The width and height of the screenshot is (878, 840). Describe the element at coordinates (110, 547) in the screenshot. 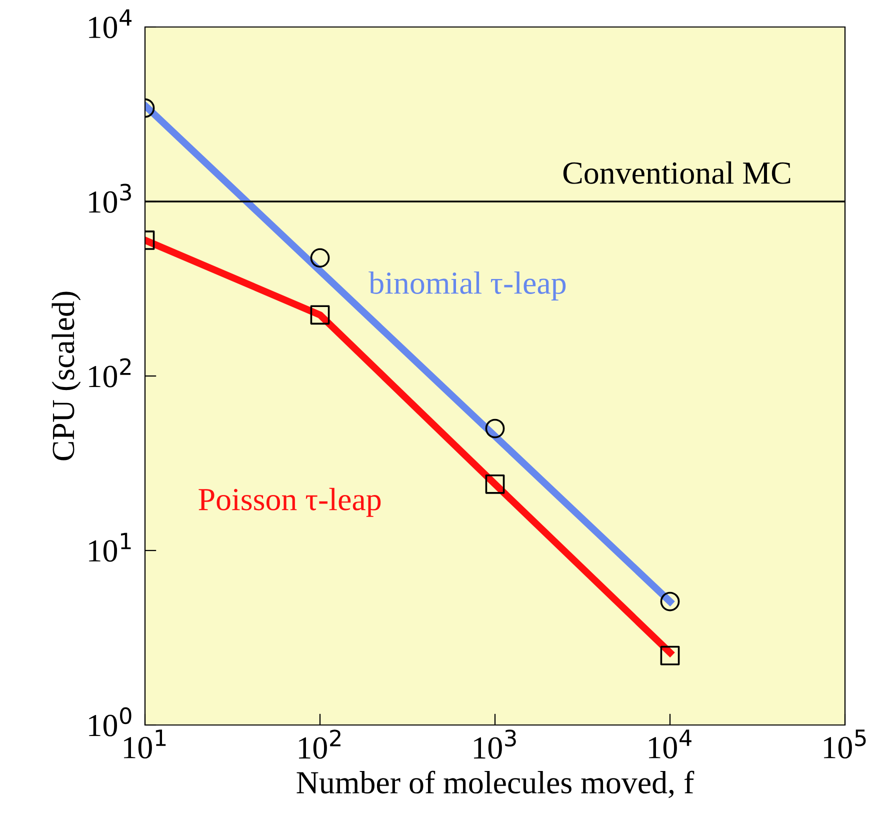

I see `y-tick-label: 10$^{1}$` at that location.